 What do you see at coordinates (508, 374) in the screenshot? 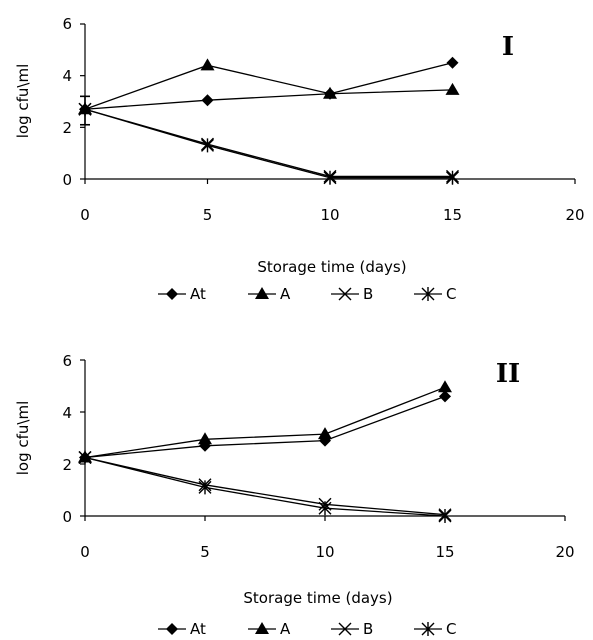
I see `panel-label: II` at bounding box center [508, 374].